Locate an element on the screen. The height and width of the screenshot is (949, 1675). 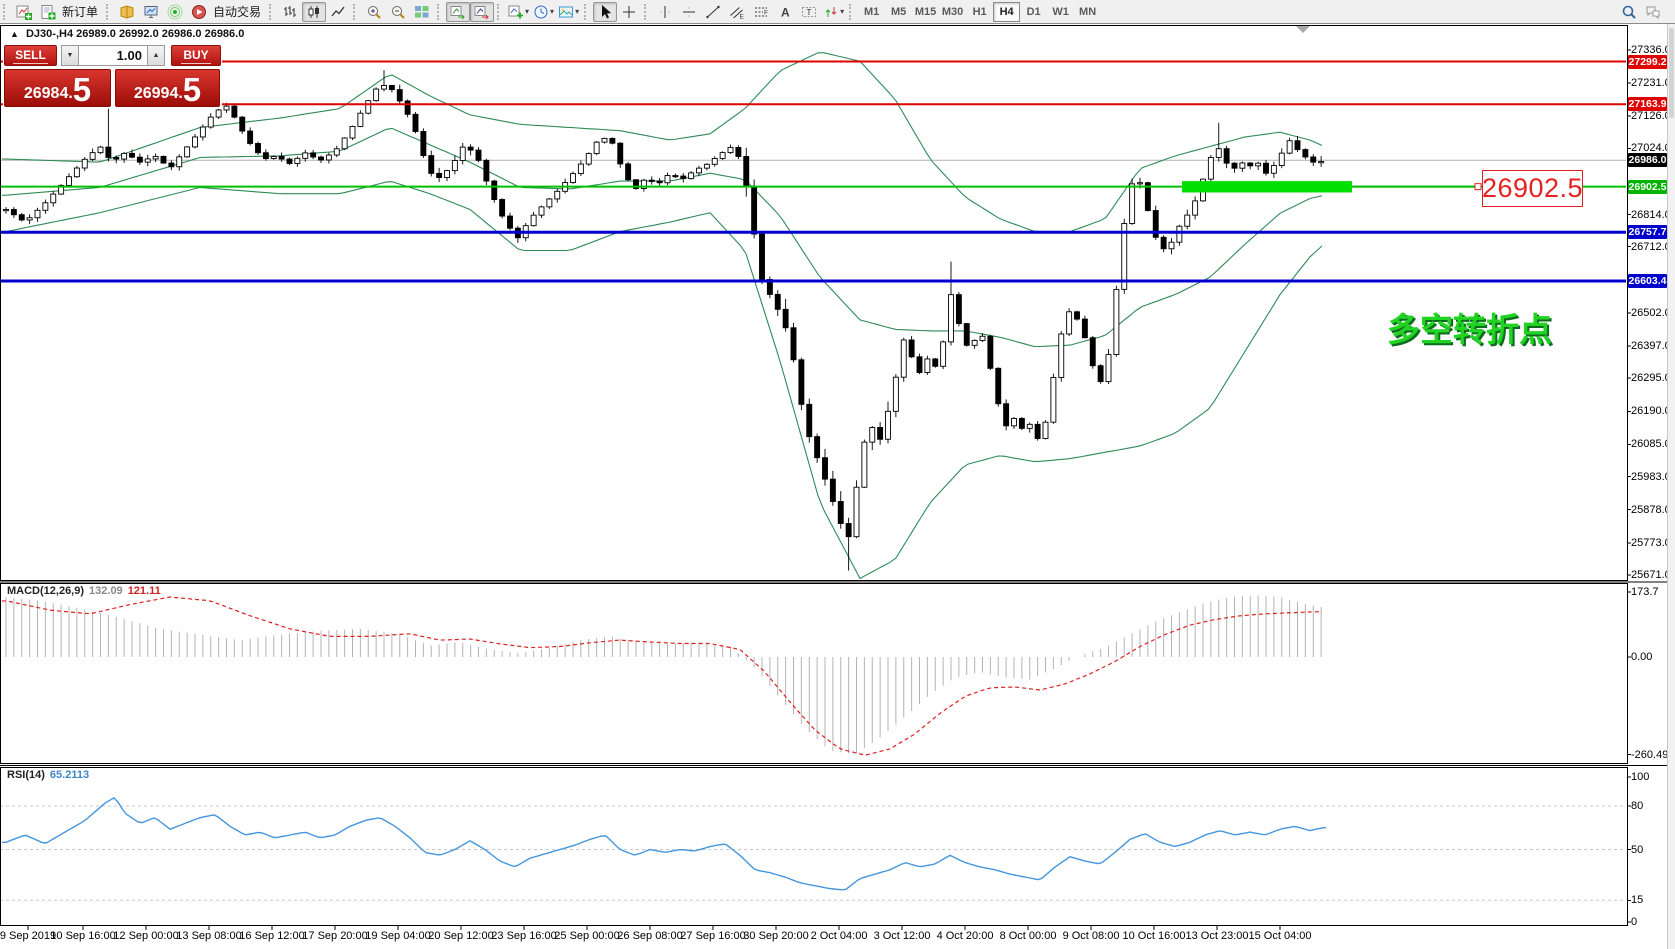
timeframe-m15-button: M15 is located at coordinates (925, 11).